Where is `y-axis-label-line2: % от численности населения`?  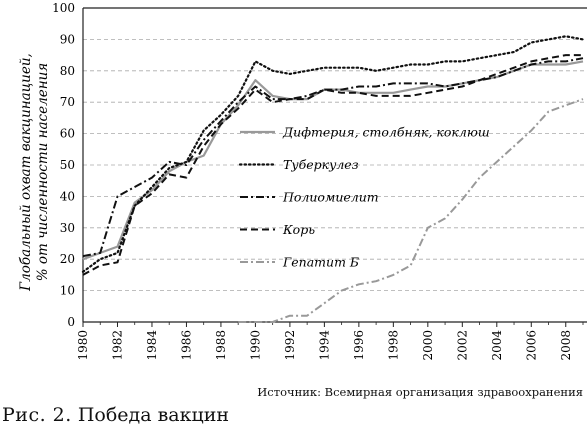
y-axis-label-line2: % от численности населения is located at coordinates (43, 172).